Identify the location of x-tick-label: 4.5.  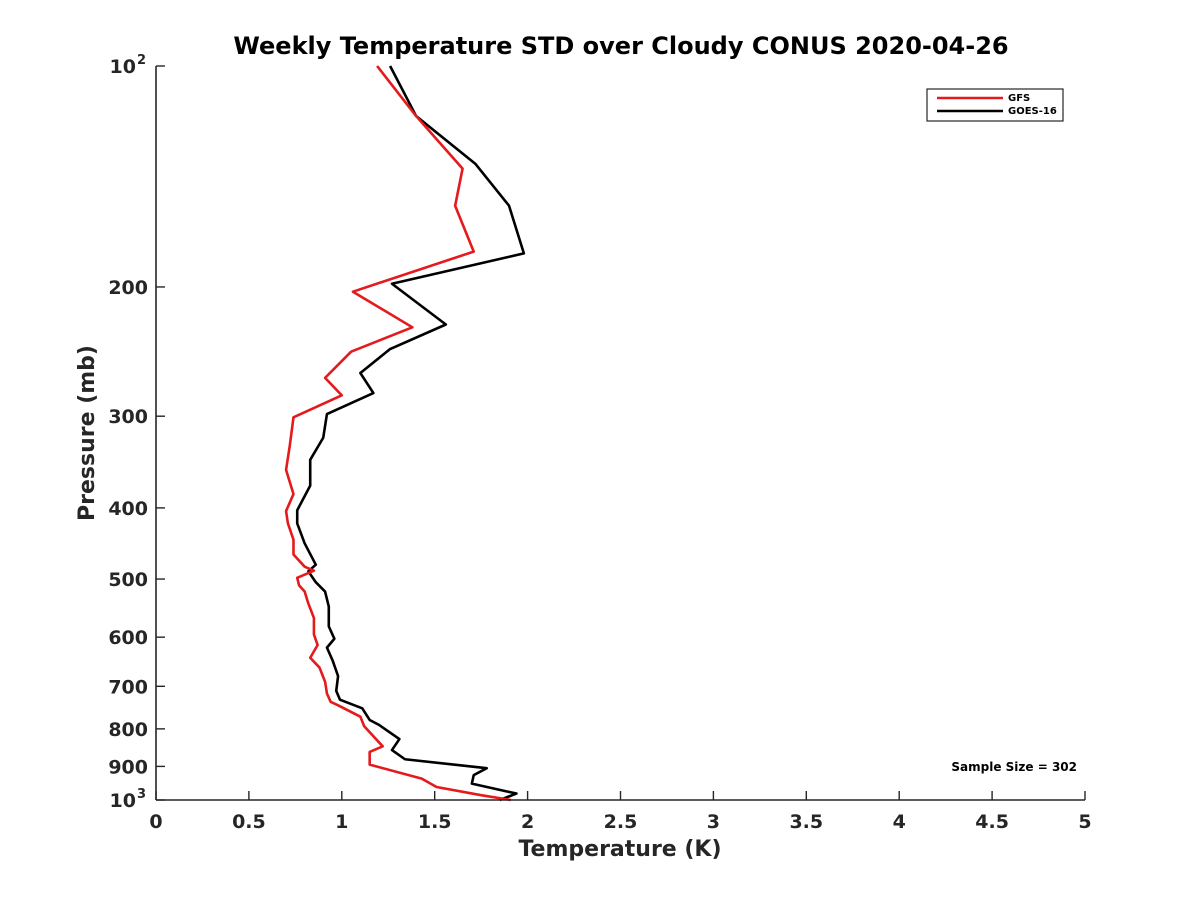
(992, 822).